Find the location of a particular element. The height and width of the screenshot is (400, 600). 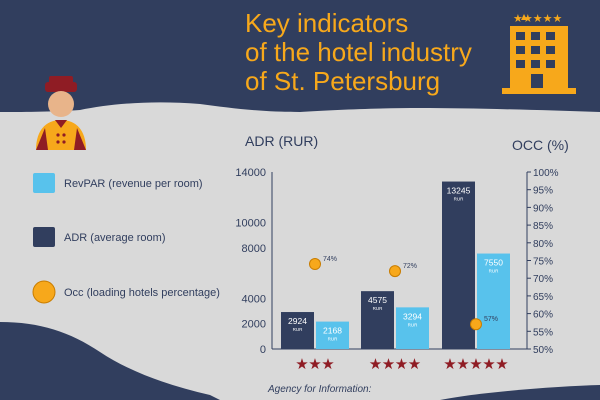

legend-label-adr: ADR (average room) is located at coordinates (114, 238).